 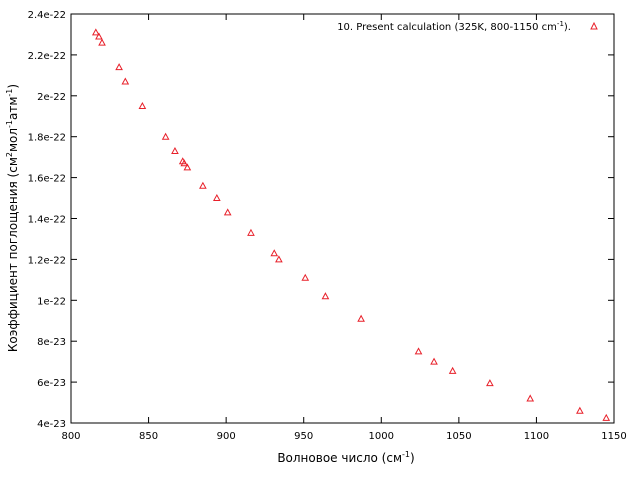 What do you see at coordinates (12, 218) in the screenshot?
I see `y-axis-label: Коэффициент поглощения (см2мол-1атм-1)` at bounding box center [12, 218].